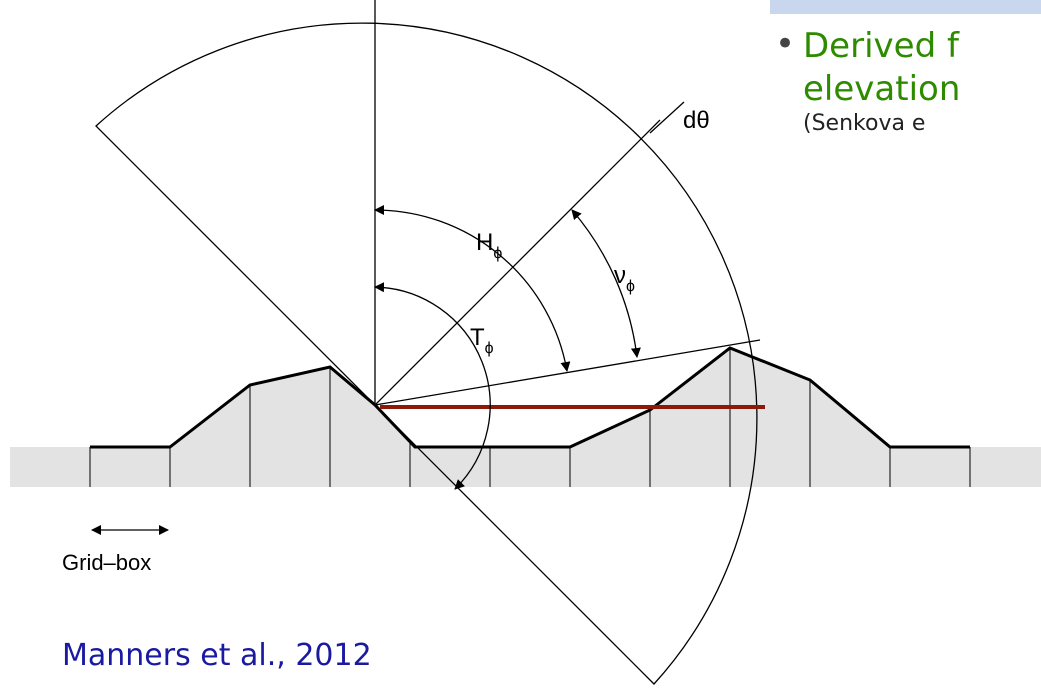 The height and width of the screenshot is (689, 1041). What do you see at coordinates (630, 286) in the screenshot?
I see `nu-sub: ϕ` at bounding box center [630, 286].